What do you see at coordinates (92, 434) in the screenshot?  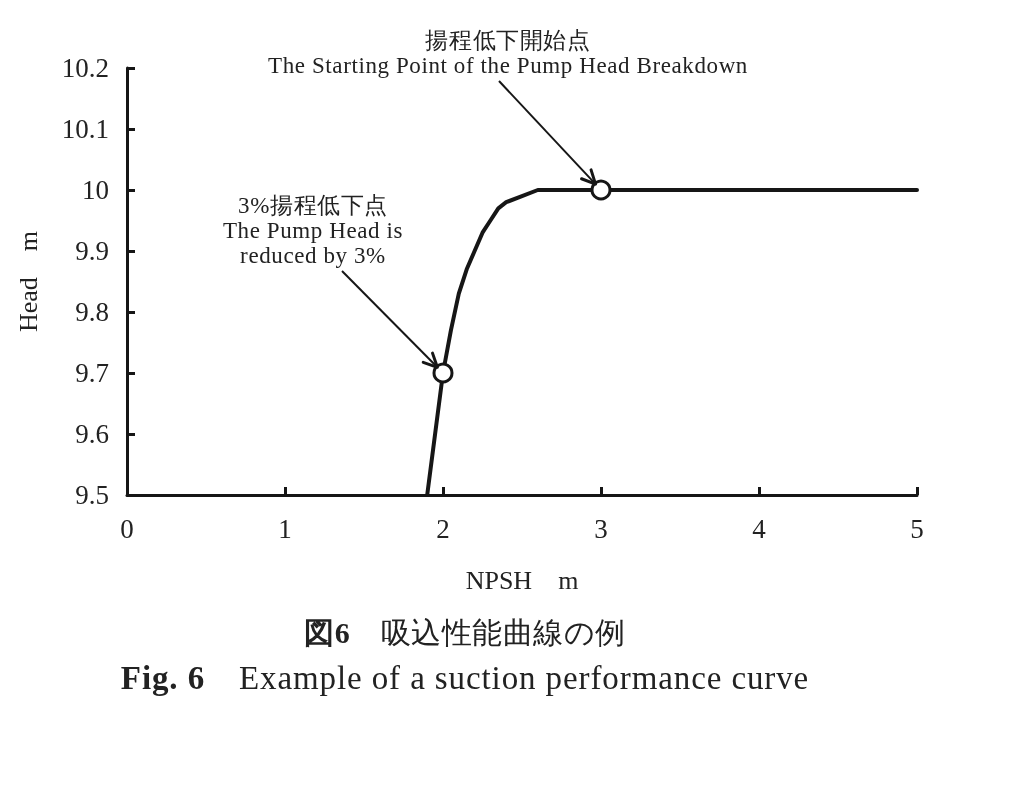 I see `y-tick-label: 9.6` at bounding box center [92, 434].